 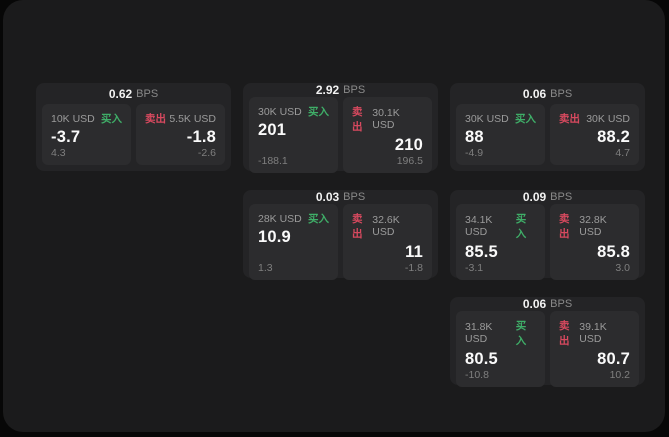 I want to click on buy-panel-top: 34.1K USD 买入, so click(x=500, y=226).